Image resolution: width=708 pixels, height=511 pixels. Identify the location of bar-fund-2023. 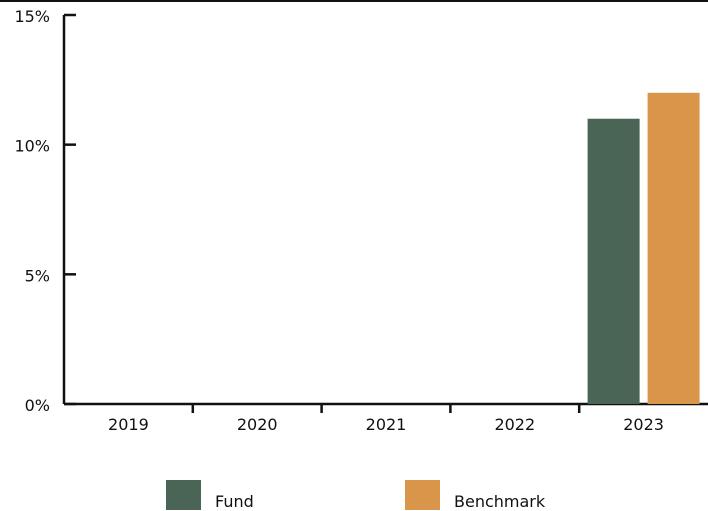
(613, 261).